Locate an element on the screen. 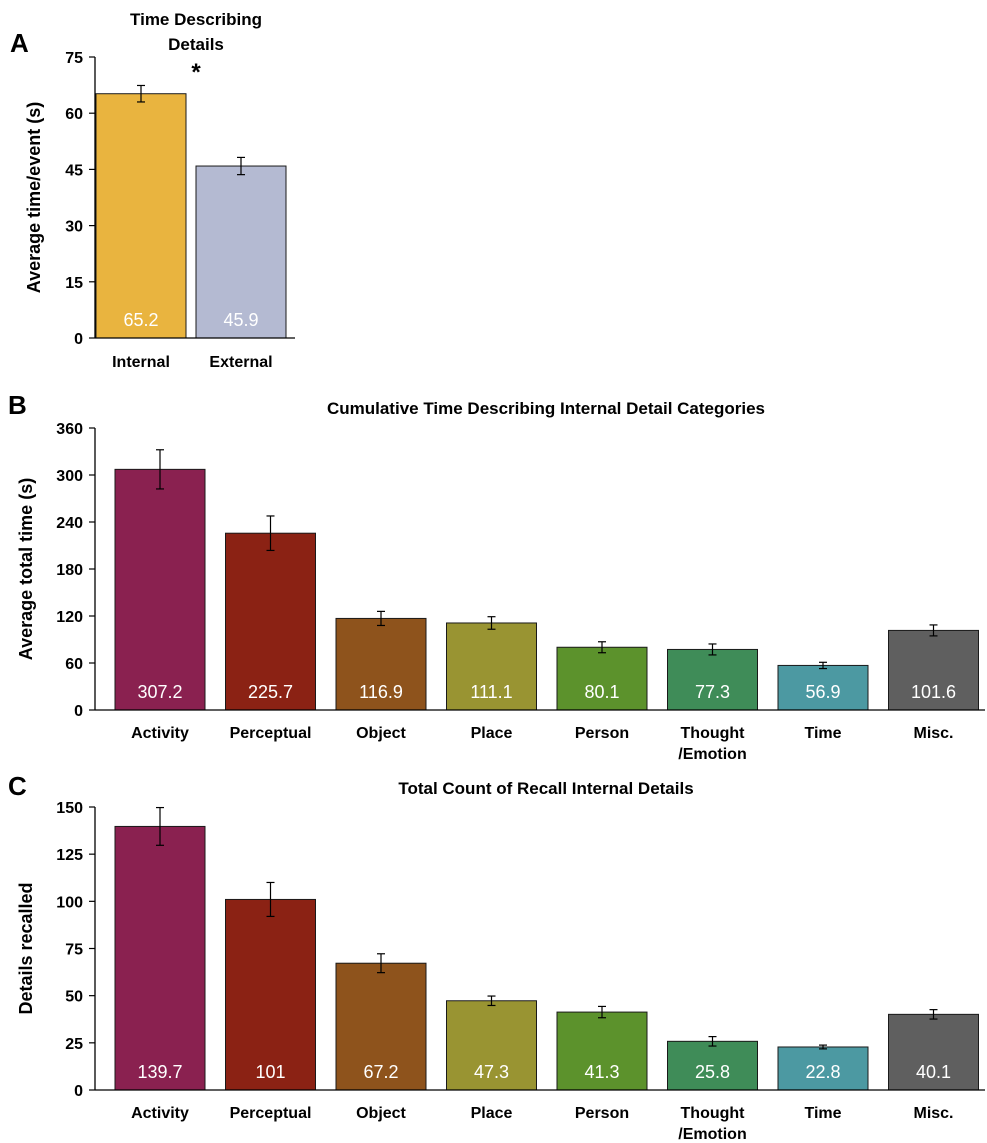 The height and width of the screenshot is (1143, 987). panel-label-b: B is located at coordinates (17, 405).